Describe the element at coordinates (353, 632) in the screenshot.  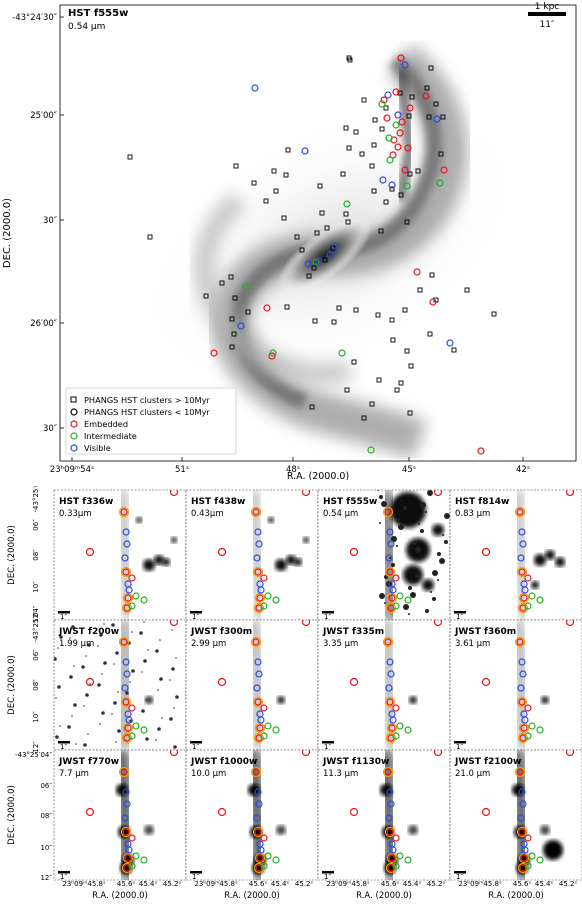
I see `cutout-filter-label: JWST f335m` at that location.